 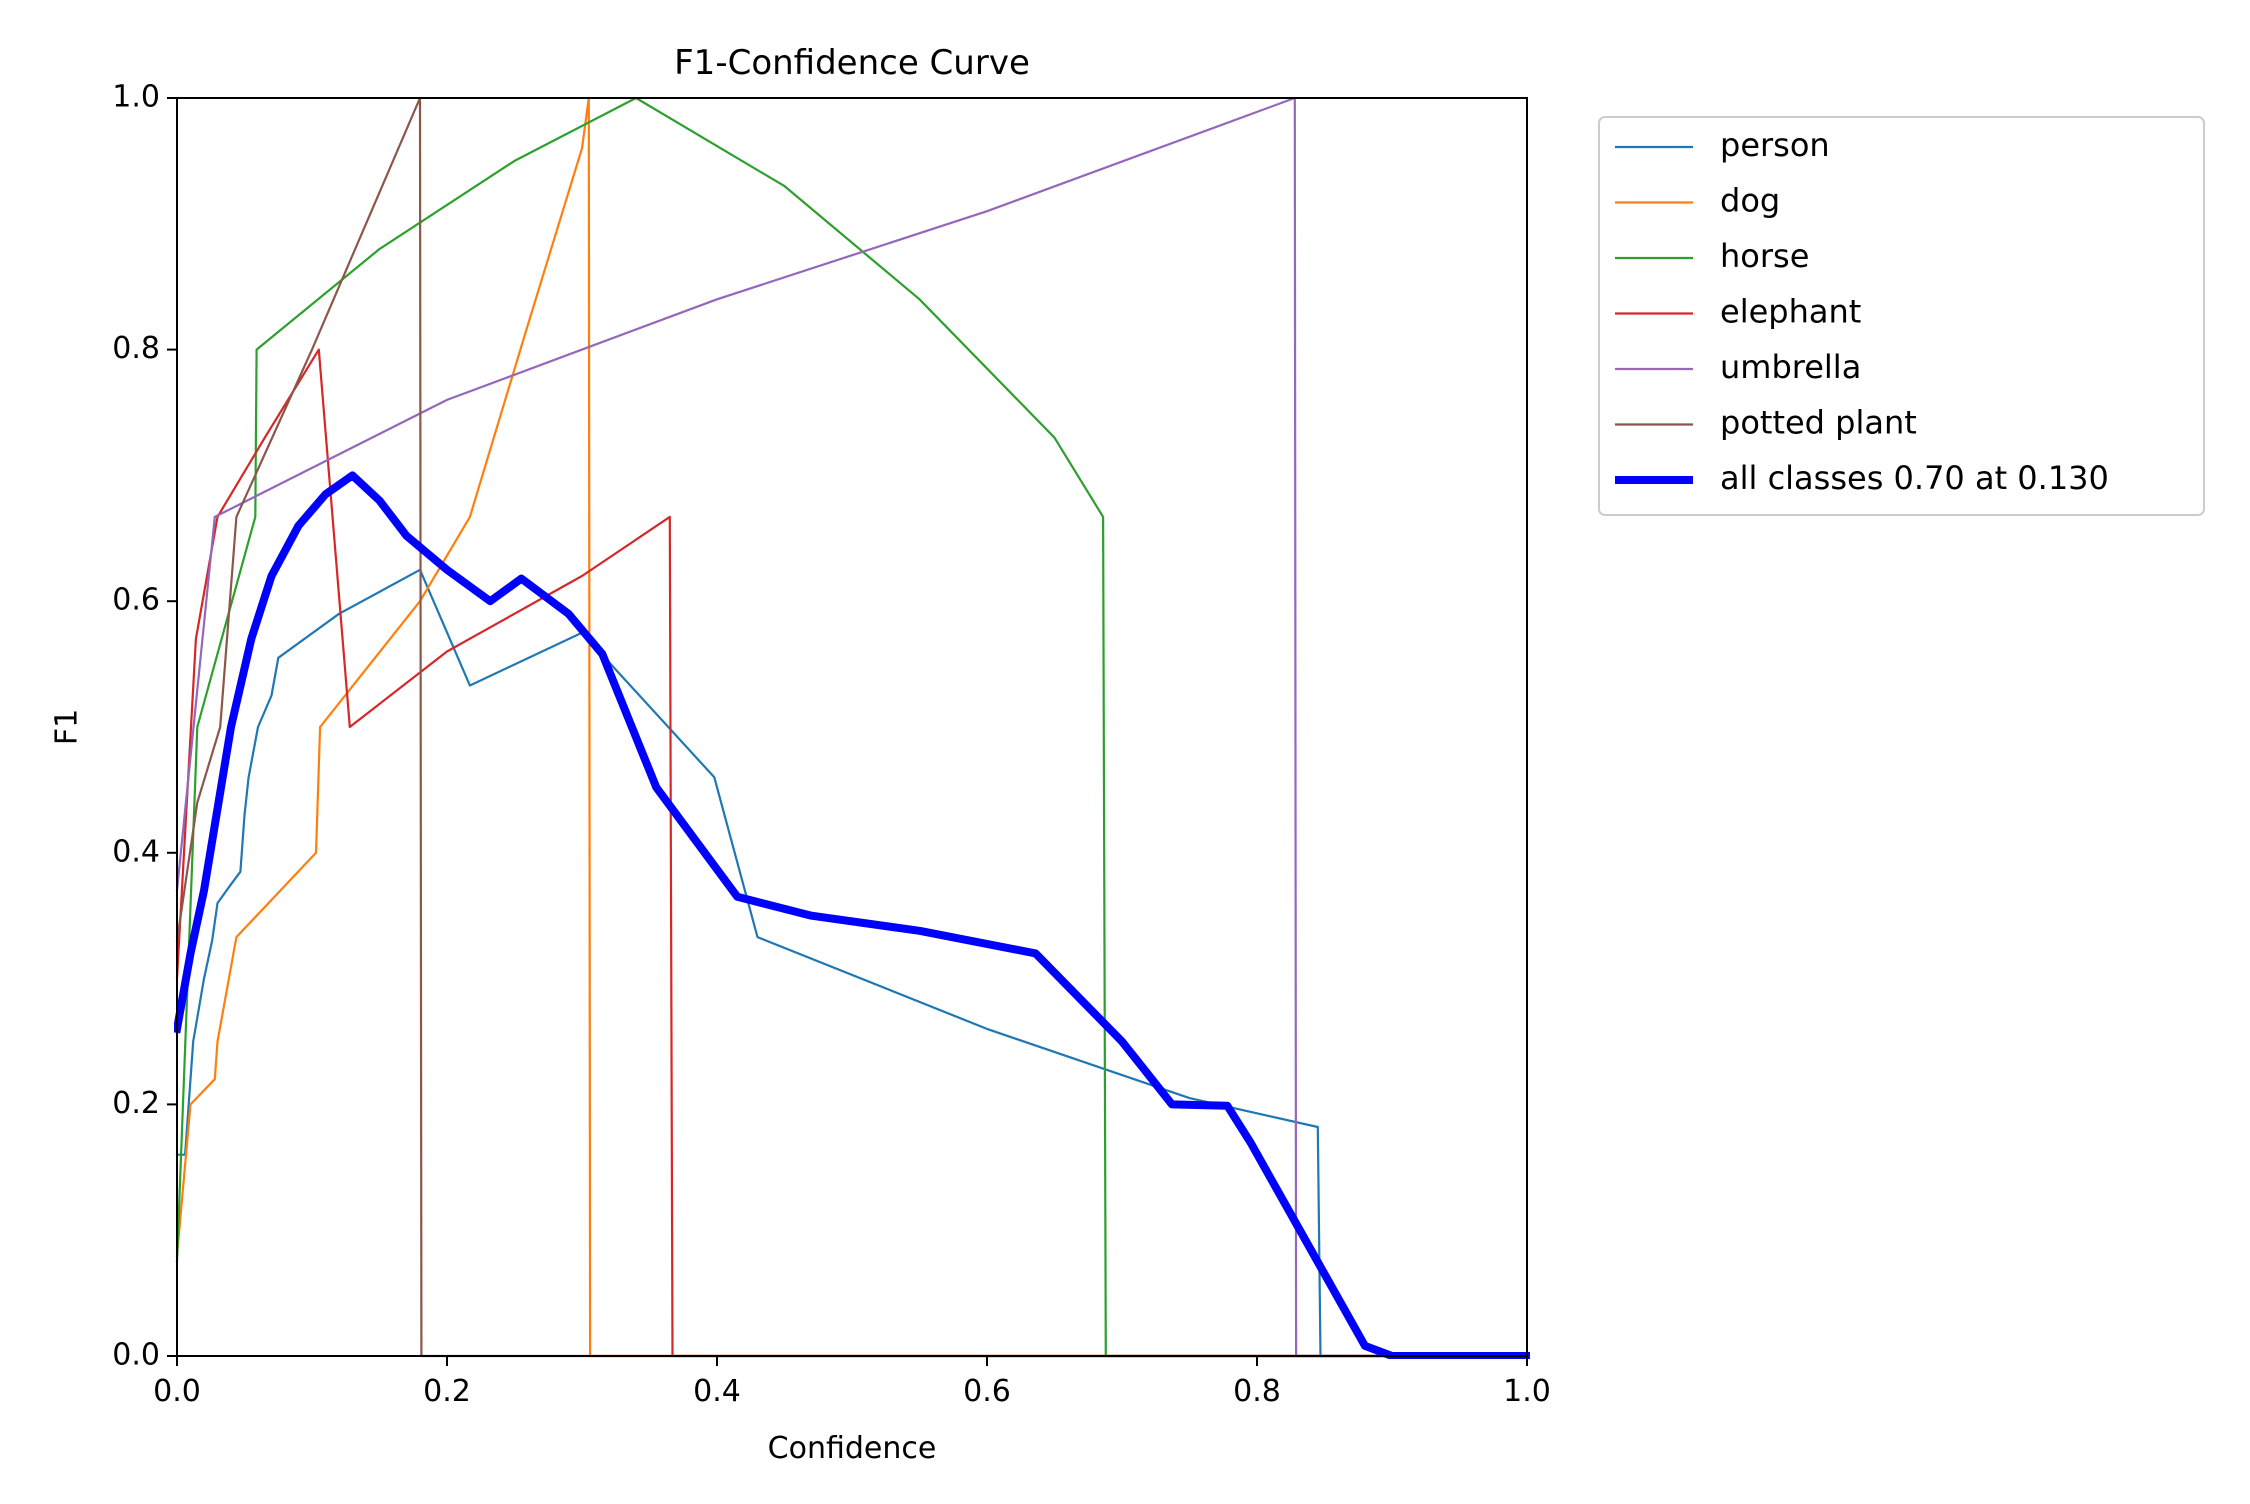 What do you see at coordinates (136, 348) in the screenshot?
I see `y-tick-label: 0.8` at bounding box center [136, 348].